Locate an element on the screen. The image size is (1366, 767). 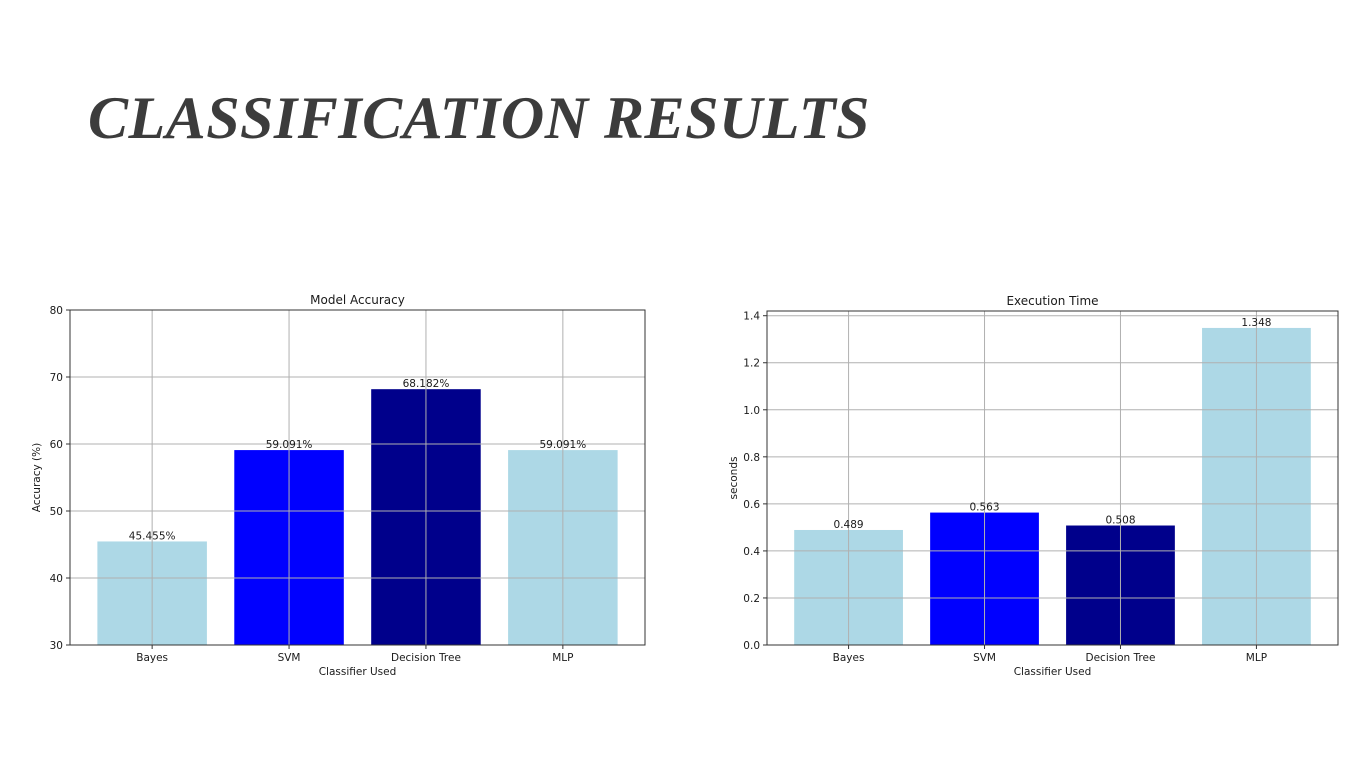
exec-time-xlabel: Classifier Used is located at coordinates (1053, 672).